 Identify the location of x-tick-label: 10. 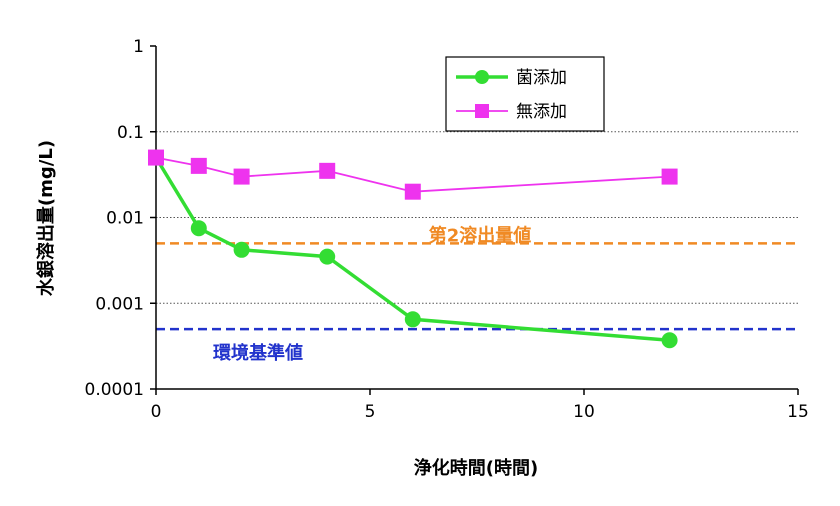
(584, 412).